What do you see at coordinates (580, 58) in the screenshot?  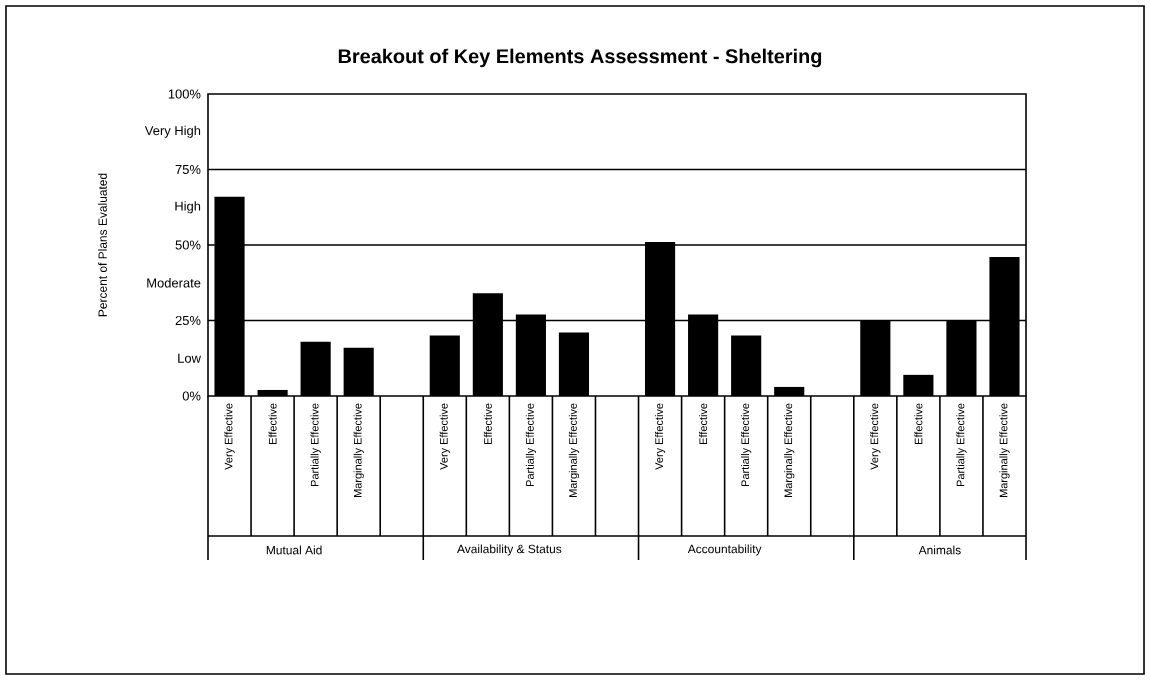 I see `chart-title: Breakout of Key Elements Assessment - Sheltering` at bounding box center [580, 58].